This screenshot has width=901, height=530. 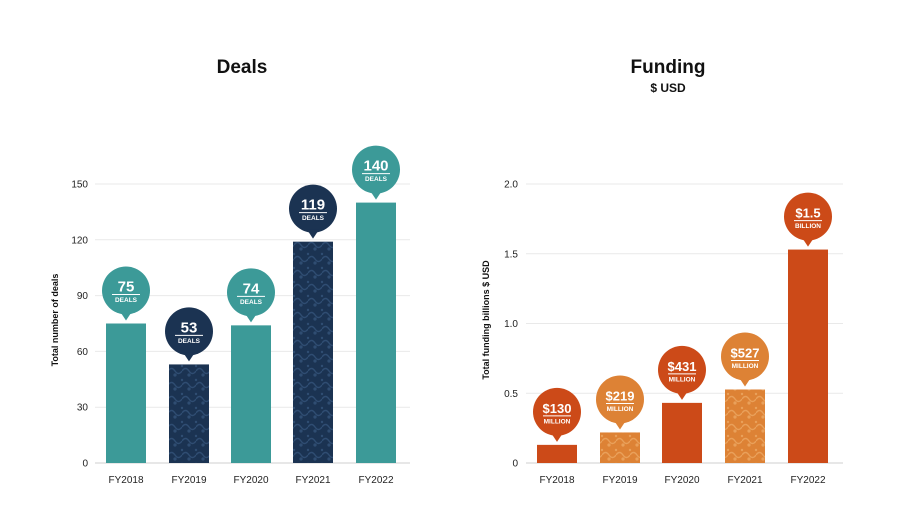 What do you see at coordinates (83, 408) in the screenshot?
I see `deals-y-tick-label: 30` at bounding box center [83, 408].